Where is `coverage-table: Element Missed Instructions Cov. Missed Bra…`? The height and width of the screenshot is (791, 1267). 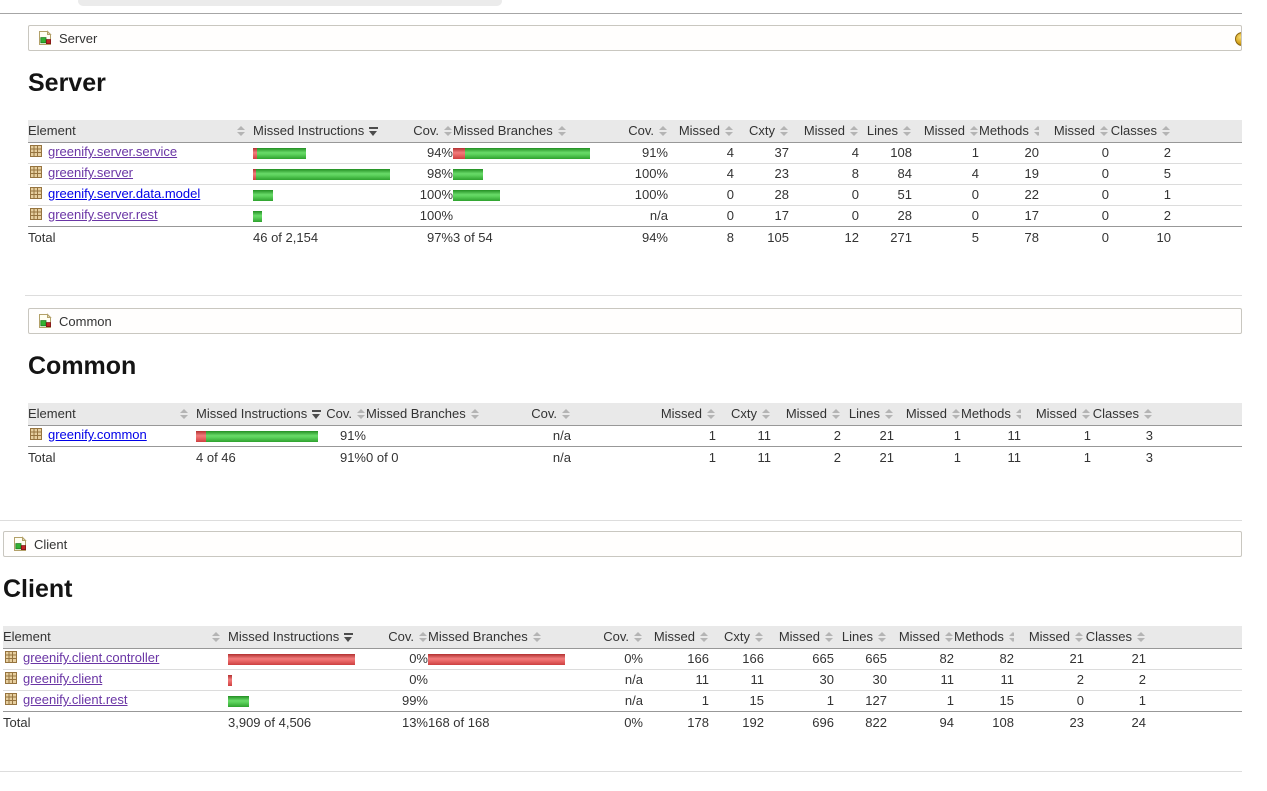 coverage-table: Element Missed Instructions Cov. Missed Bra… is located at coordinates (635, 435).